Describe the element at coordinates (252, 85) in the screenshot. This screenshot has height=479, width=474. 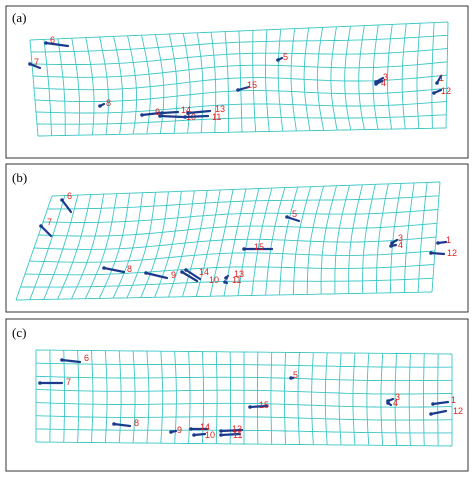
I see `point-label: 15` at that location.